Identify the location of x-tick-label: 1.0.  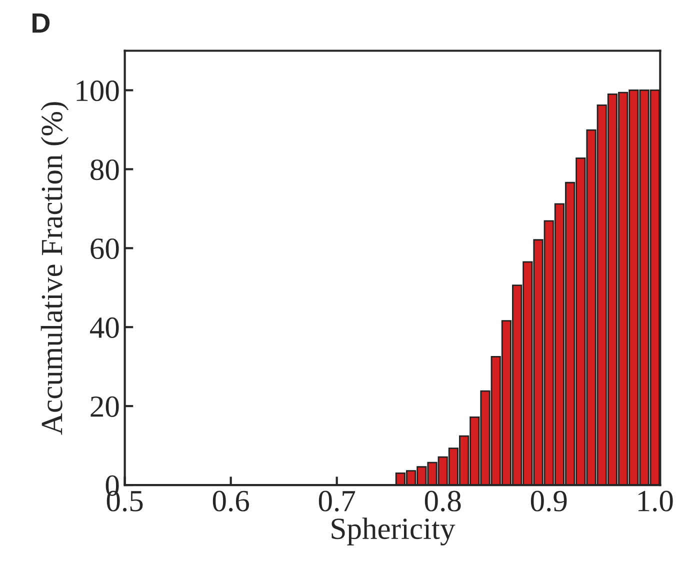
(655, 501).